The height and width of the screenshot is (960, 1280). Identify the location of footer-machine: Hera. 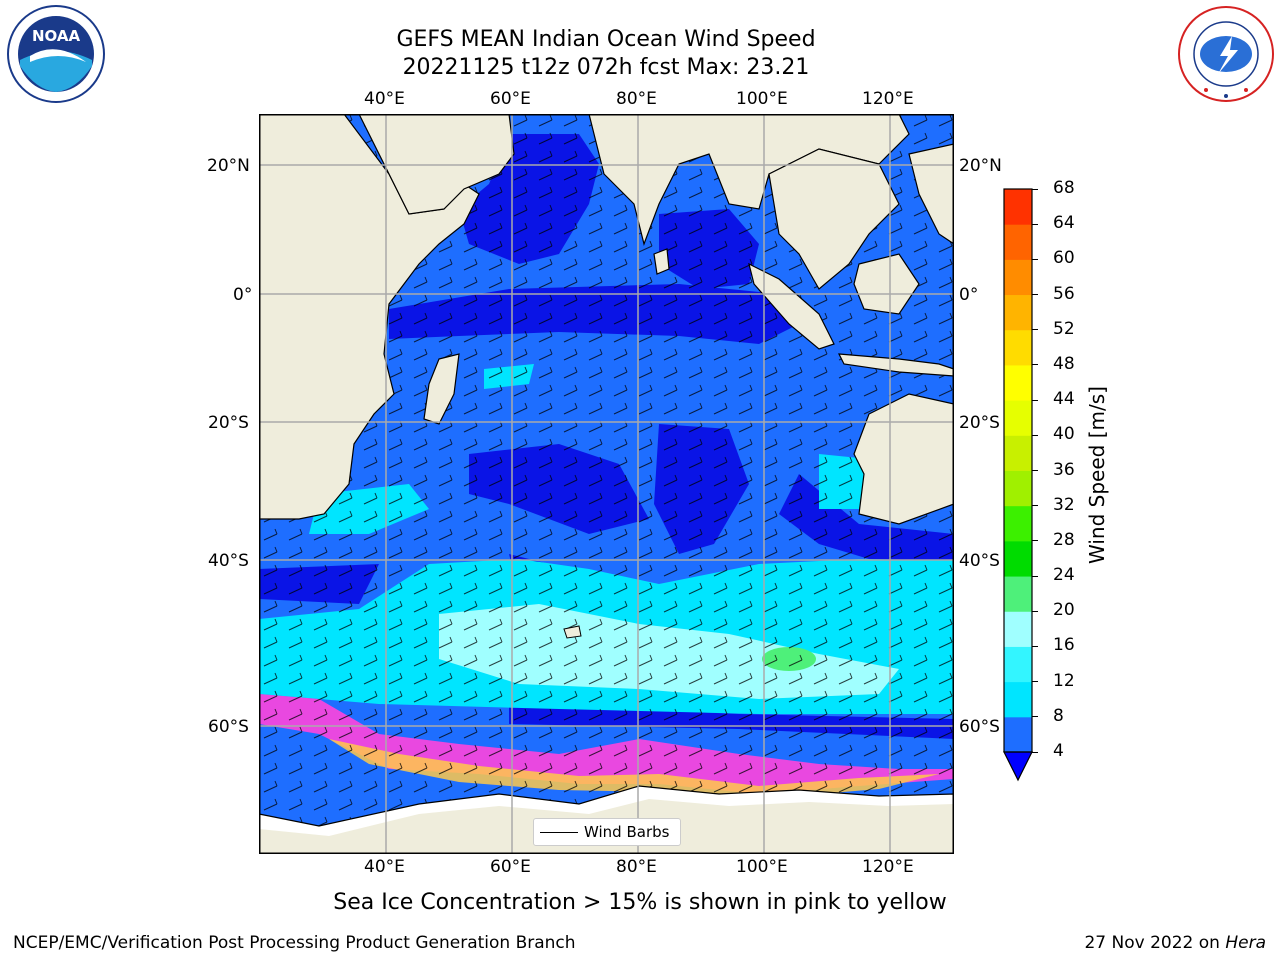
(1245, 943).